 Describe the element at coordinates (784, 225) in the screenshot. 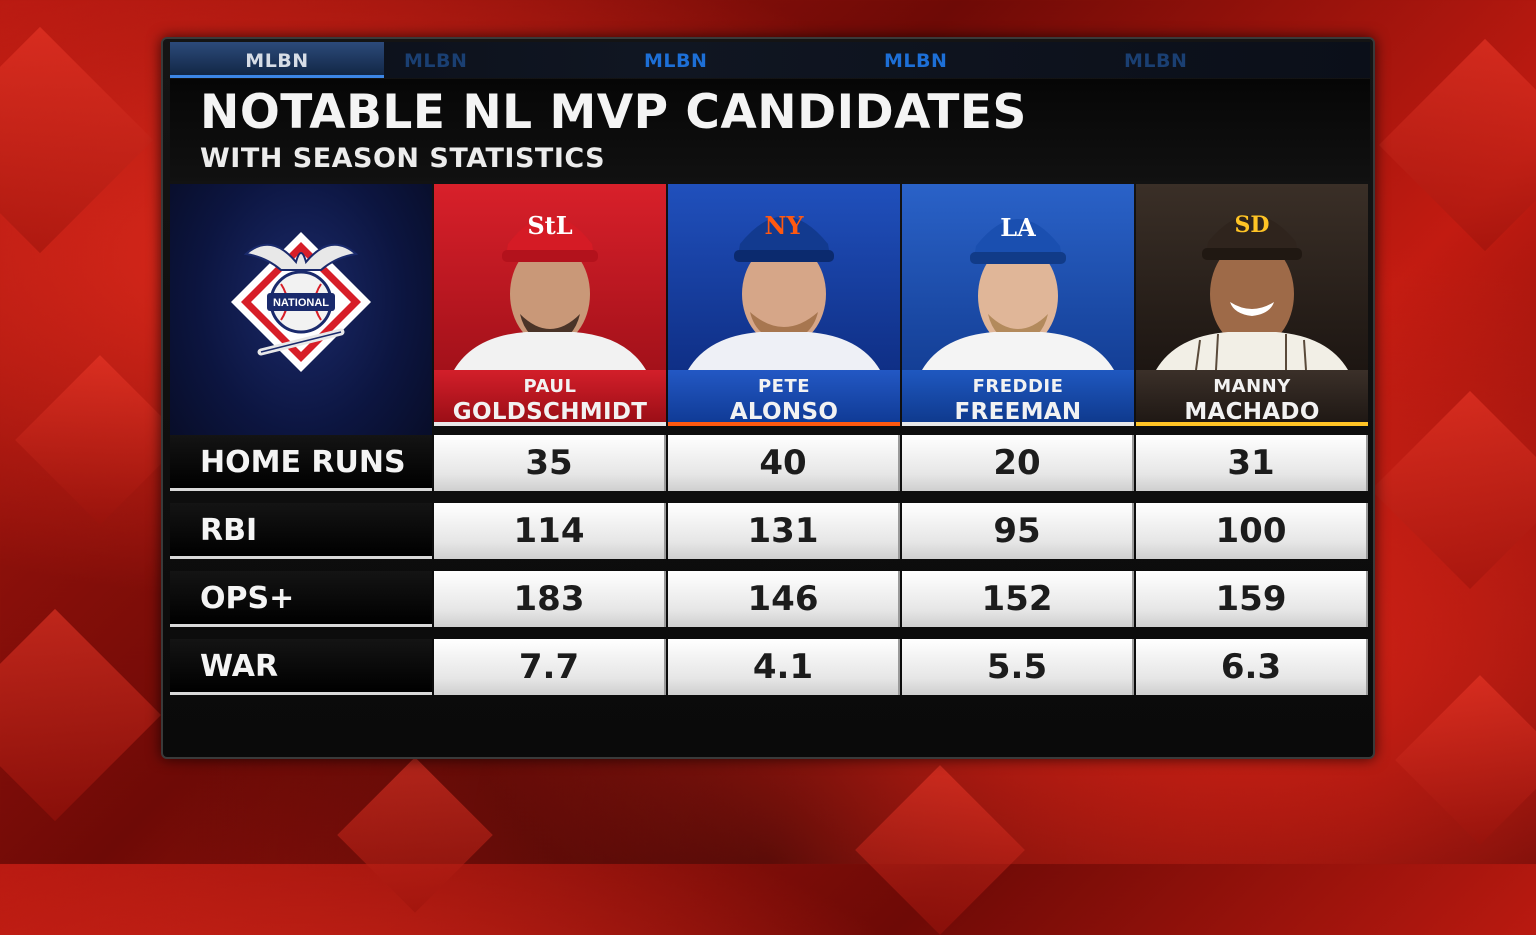

I see `svg-text: NY` at that location.